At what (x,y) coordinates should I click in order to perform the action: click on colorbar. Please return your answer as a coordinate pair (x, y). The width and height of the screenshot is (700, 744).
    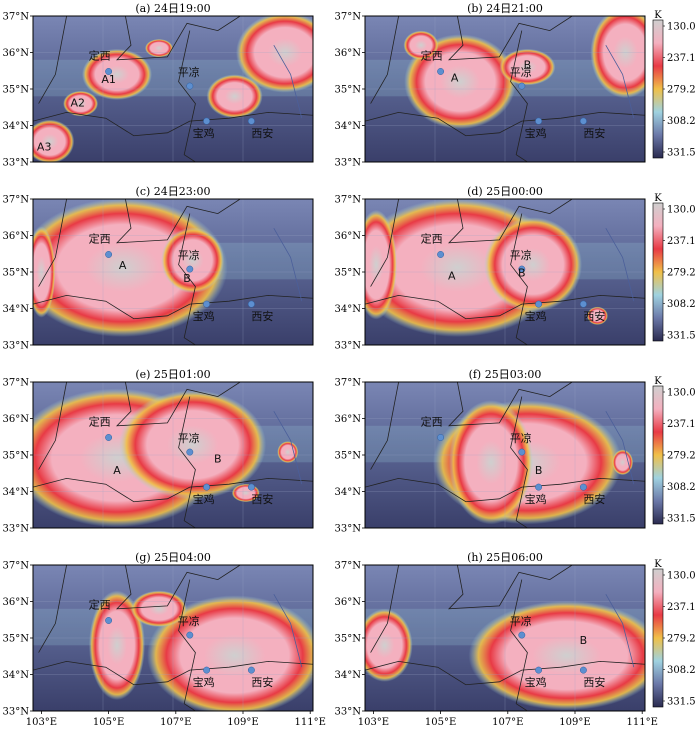
    Looking at the image, I should click on (658, 638).